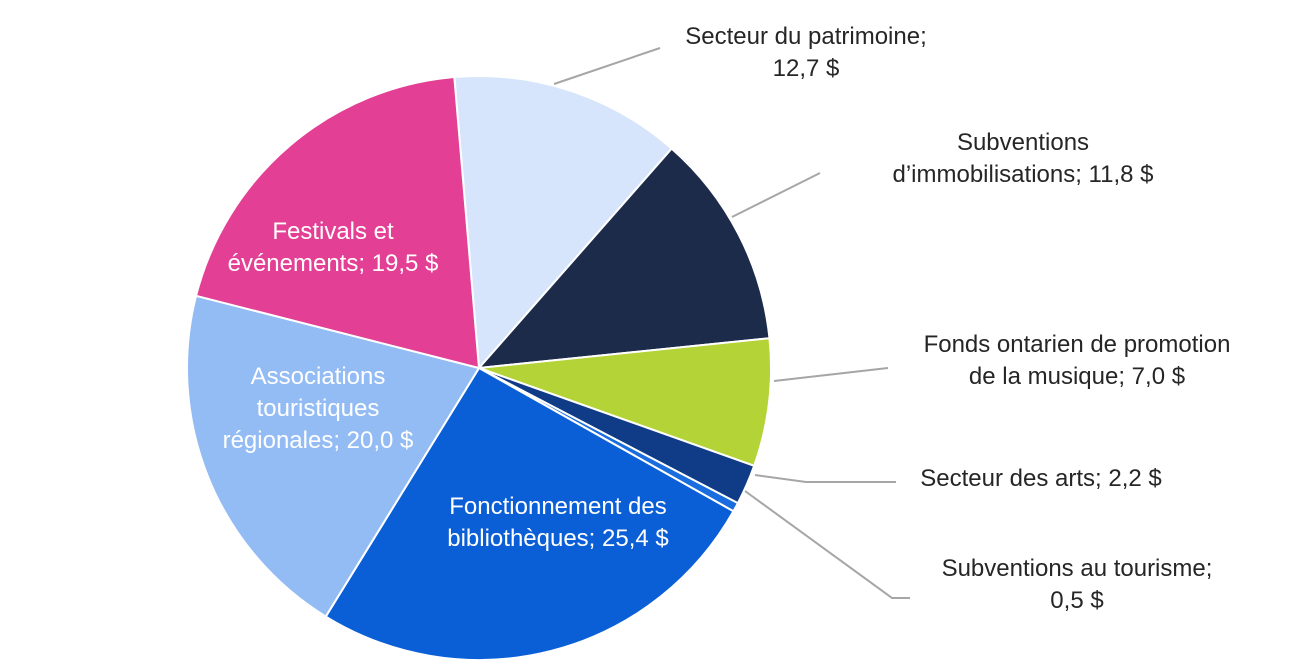 Image resolution: width=1300 pixels, height=669 pixels. Describe the element at coordinates (1077, 584) in the screenshot. I see `slice-label: Subventions au tourisme; 0,5 $` at that location.